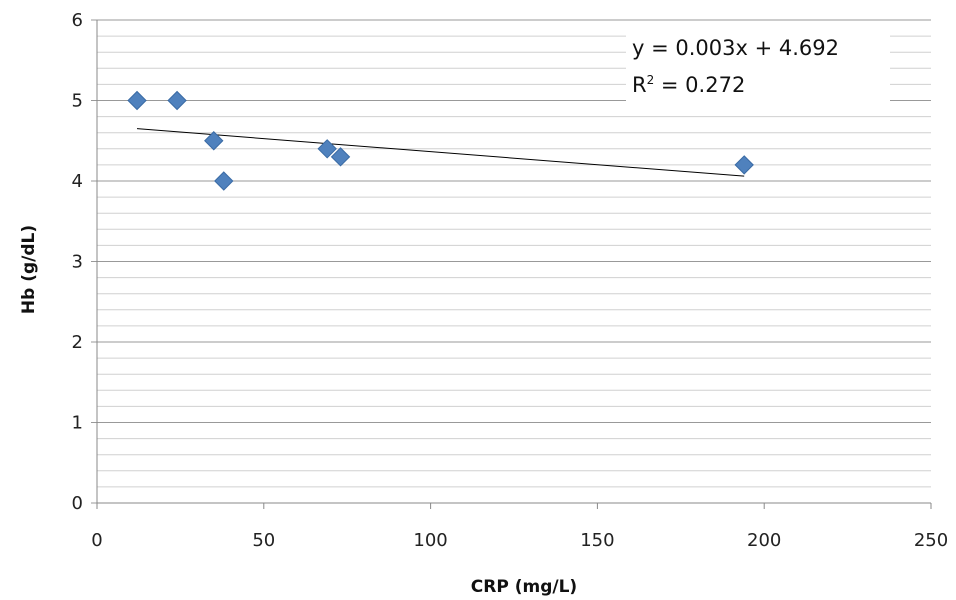 Image resolution: width=956 pixels, height=600 pixels. I want to click on x-tick-label: 100, so click(430, 540).